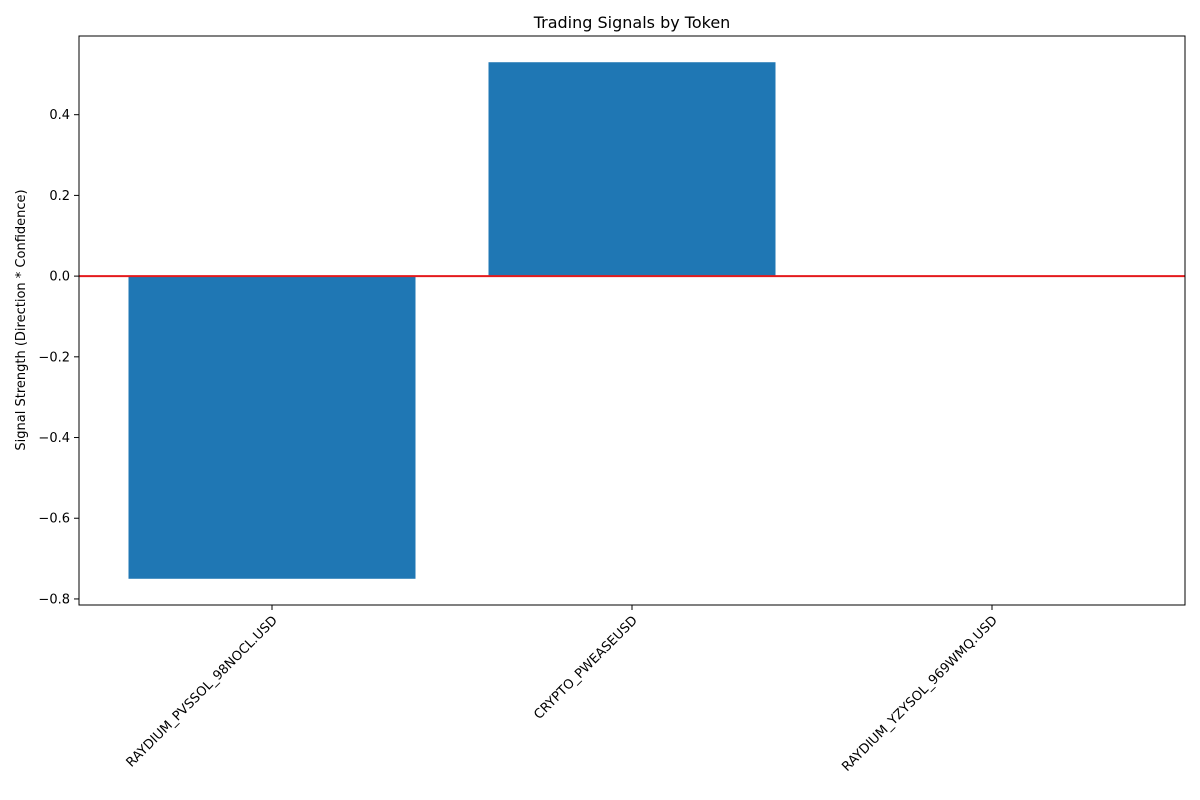 Image resolution: width=1200 pixels, height=800 pixels. Describe the element at coordinates (59, 277) in the screenshot. I see `y-tick-label-4: 0.0` at that location.